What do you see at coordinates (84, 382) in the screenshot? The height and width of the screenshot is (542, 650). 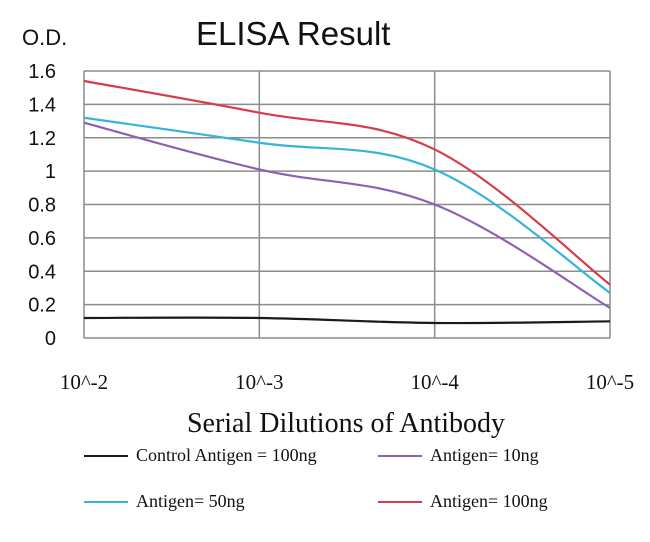 I see `x-tick-label: 10^-2` at bounding box center [84, 382].